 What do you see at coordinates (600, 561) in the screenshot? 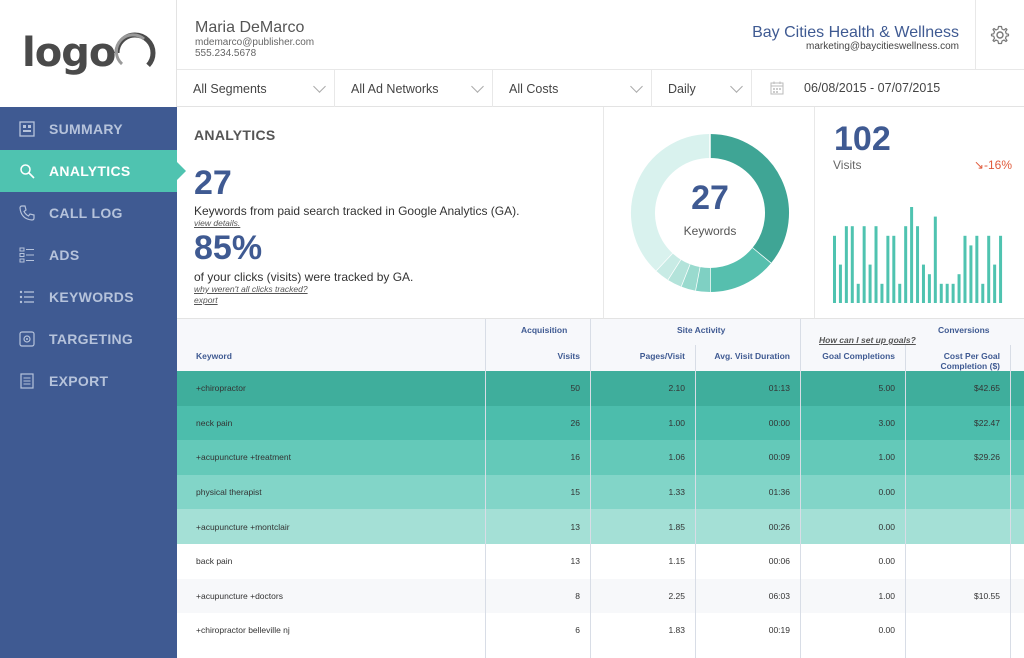
I see `table-row: back pain 13 1.15 00:06 0.00` at bounding box center [600, 561].